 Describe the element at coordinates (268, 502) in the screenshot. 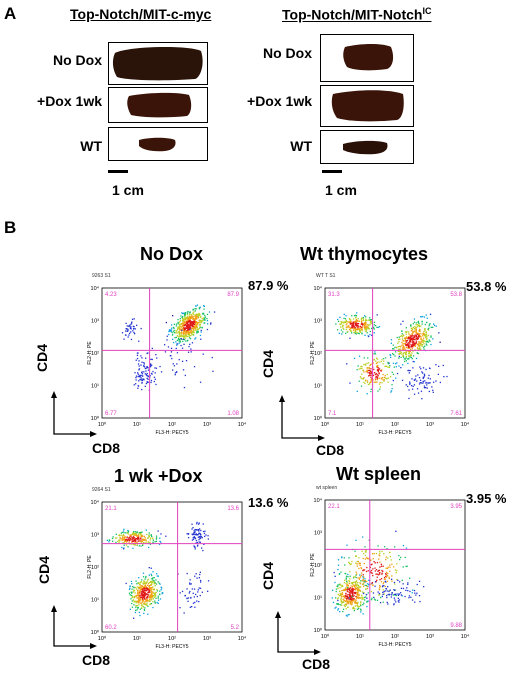

I see `pct-1wk-dox: 13.6 %` at that location.